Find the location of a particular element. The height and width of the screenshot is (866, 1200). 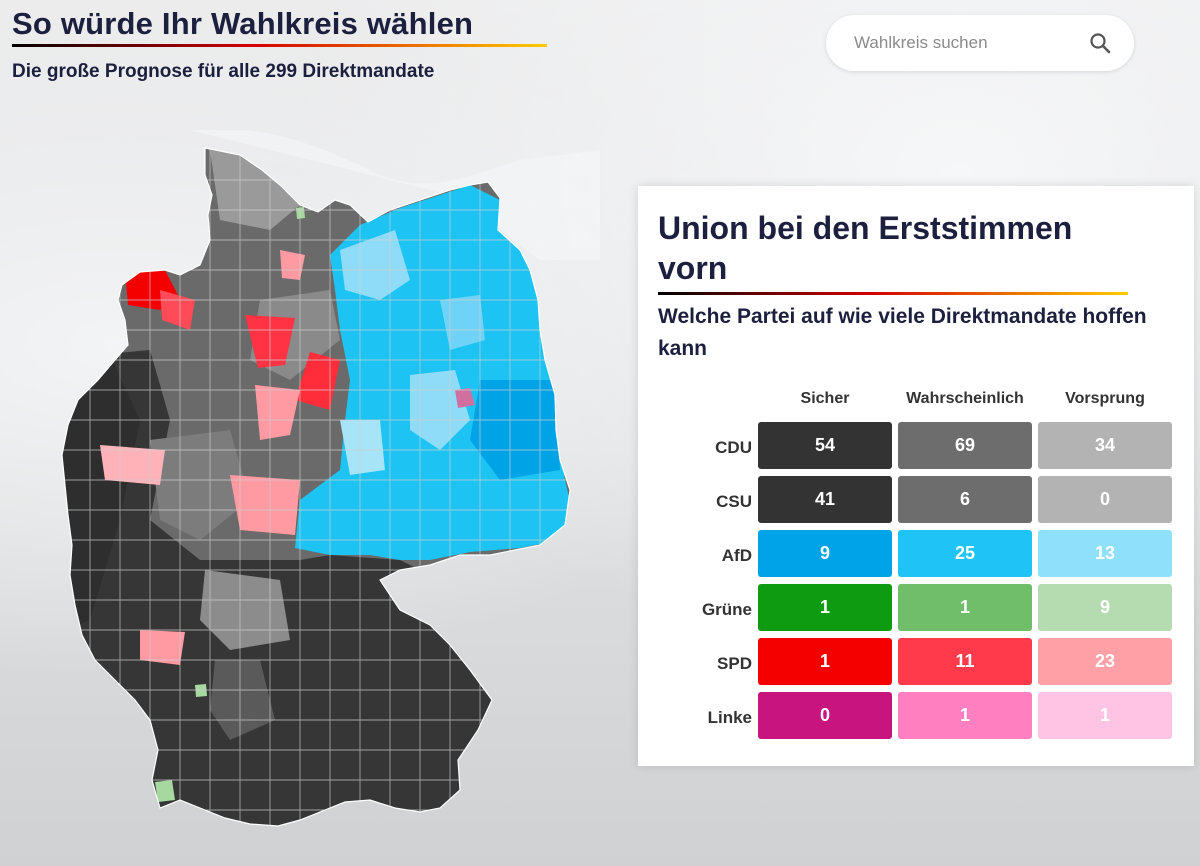

column-header-vorsprung: Vorsprung is located at coordinates (1105, 398).